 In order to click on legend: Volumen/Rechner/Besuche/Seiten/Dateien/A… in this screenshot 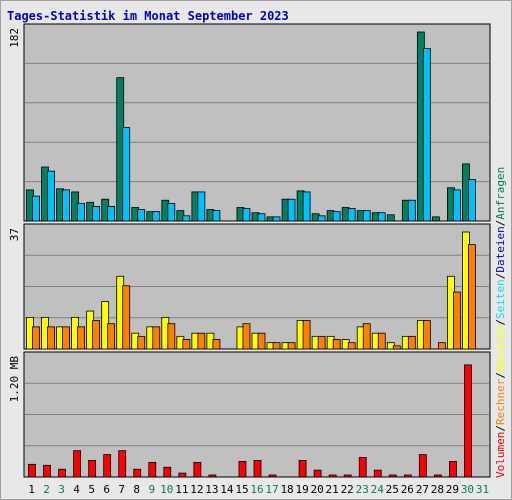, I will do `click(500, 322)`.